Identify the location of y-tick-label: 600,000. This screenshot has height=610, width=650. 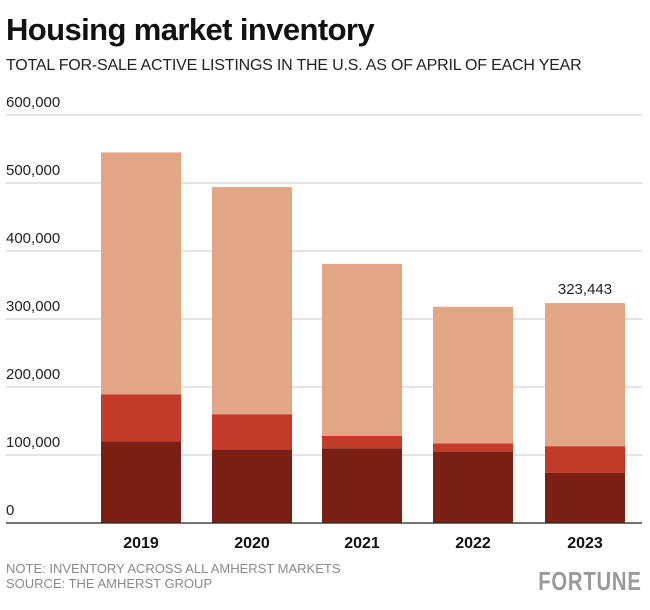
(33, 102).